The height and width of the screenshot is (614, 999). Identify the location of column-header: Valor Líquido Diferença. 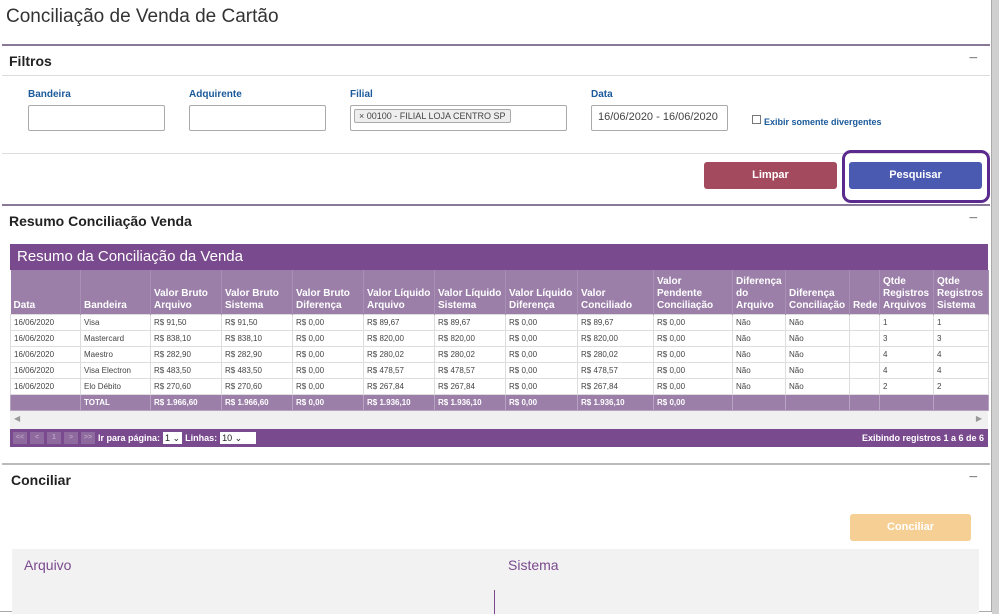
(541, 292).